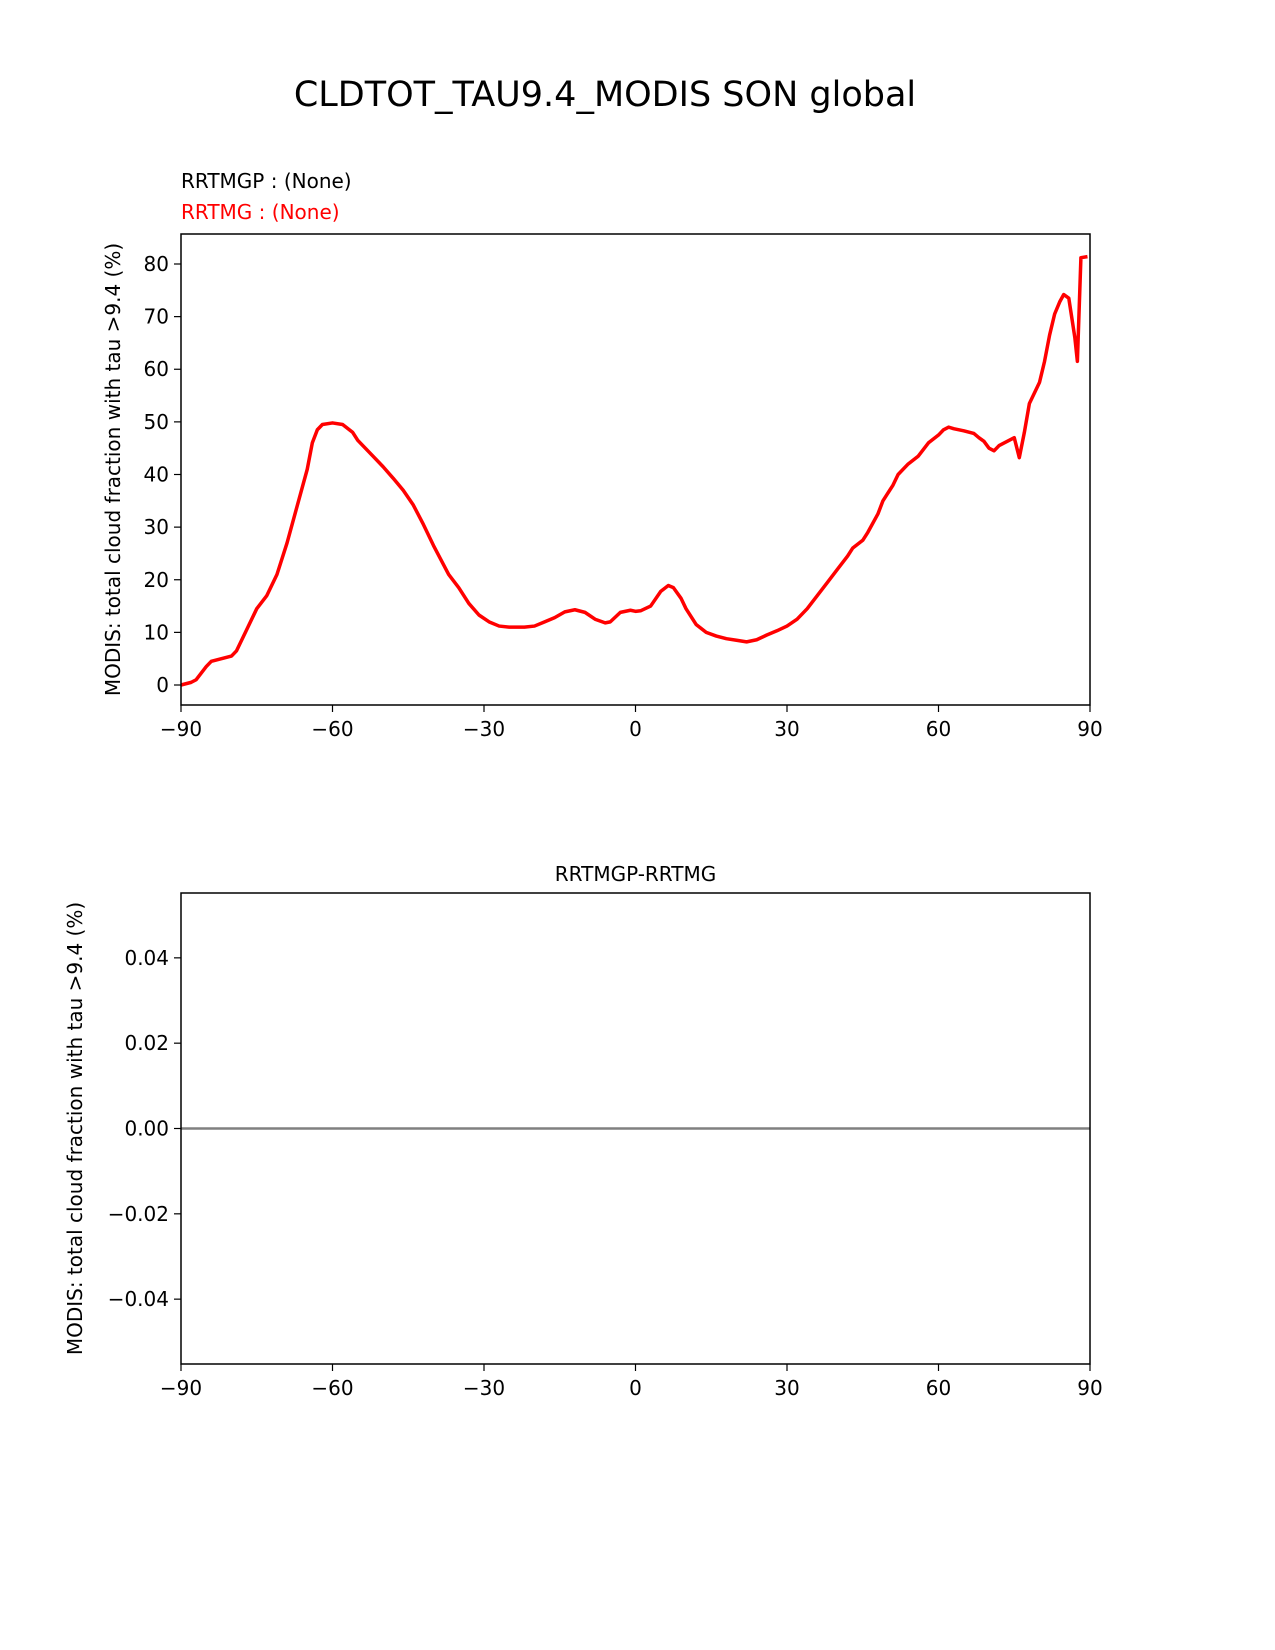 This screenshot has width=1275, height=1650. Describe the element at coordinates (138, 1214) in the screenshot. I see `y-tick-label: −0.02` at that location.